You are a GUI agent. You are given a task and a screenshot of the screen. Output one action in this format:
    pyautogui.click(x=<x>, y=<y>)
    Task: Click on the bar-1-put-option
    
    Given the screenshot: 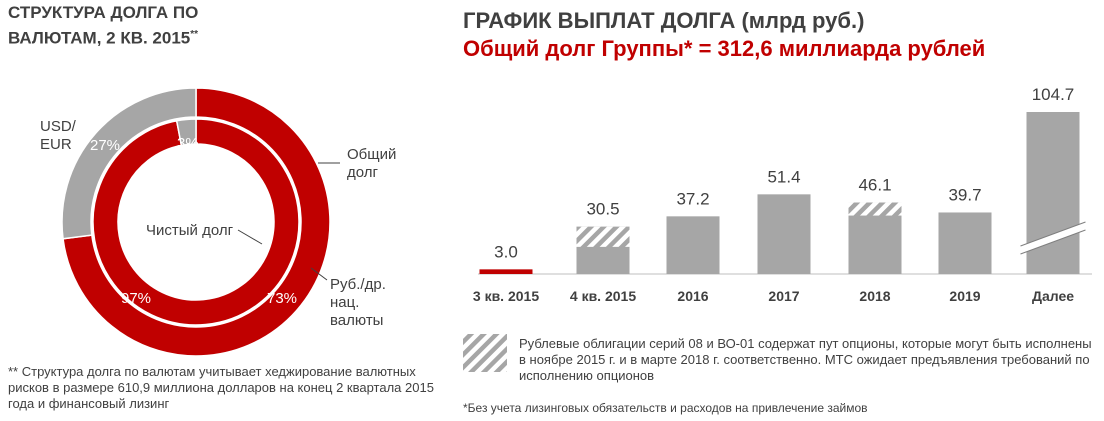 What is the action you would take?
    pyautogui.click(x=603, y=236)
    